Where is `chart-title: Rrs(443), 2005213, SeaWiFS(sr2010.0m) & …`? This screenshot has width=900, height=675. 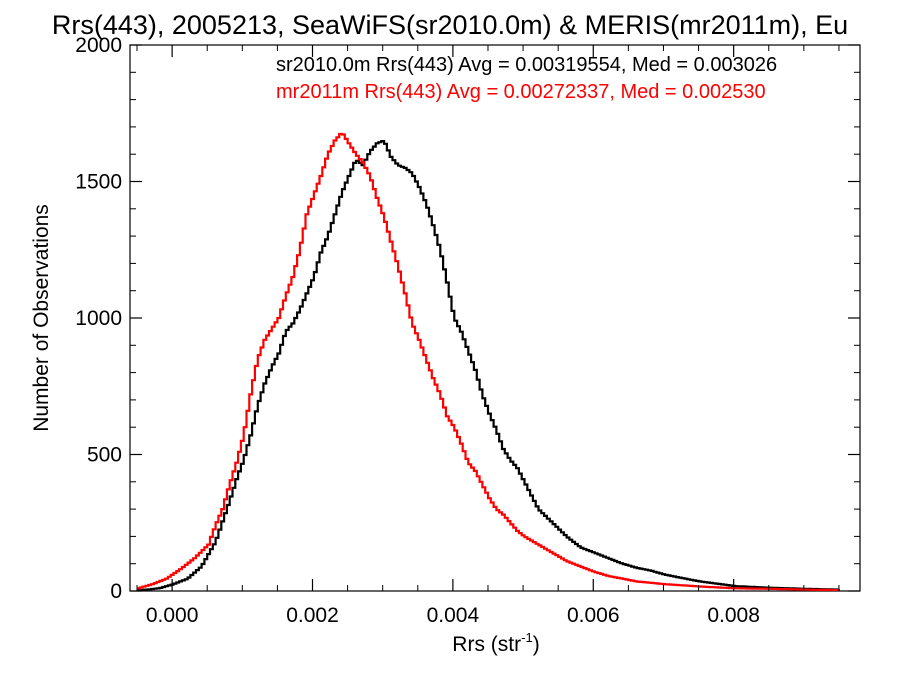
chart-title: Rrs(443), 2005213, SeaWiFS(sr2010.0m) & … is located at coordinates (450, 25).